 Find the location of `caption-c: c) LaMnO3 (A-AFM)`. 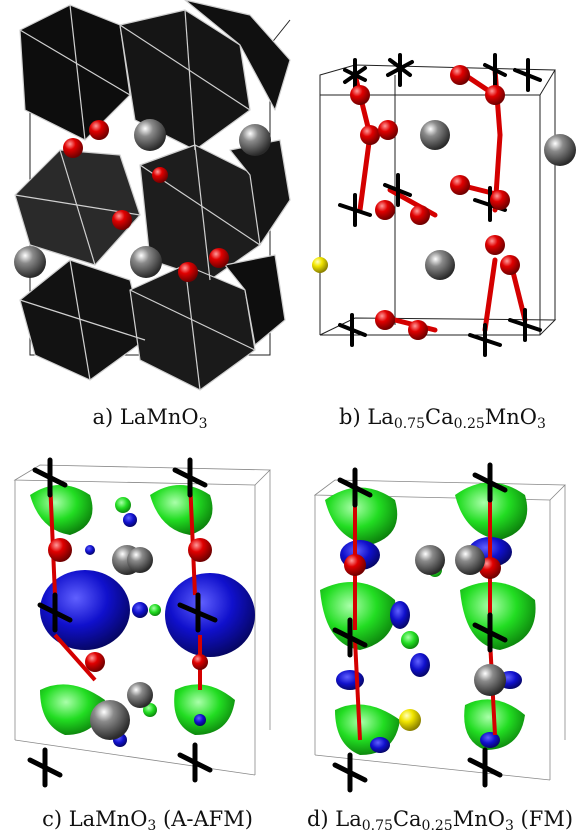

caption-c: c) LaMnO3 (A-AFM) is located at coordinates (147, 820).